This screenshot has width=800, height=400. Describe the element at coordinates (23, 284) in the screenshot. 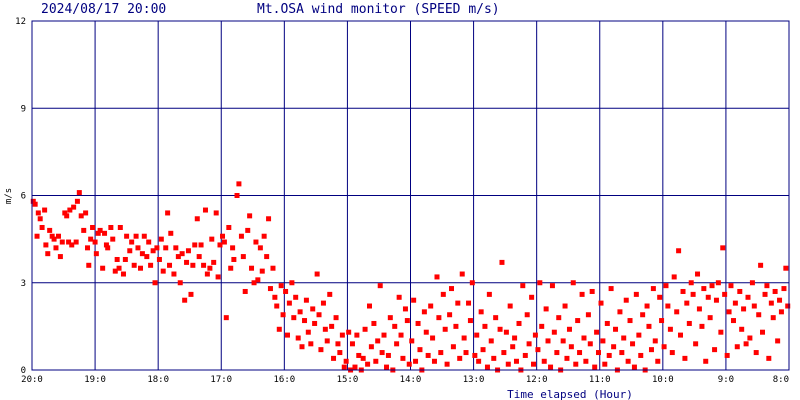

I see `y-tick-label: 3` at that location.